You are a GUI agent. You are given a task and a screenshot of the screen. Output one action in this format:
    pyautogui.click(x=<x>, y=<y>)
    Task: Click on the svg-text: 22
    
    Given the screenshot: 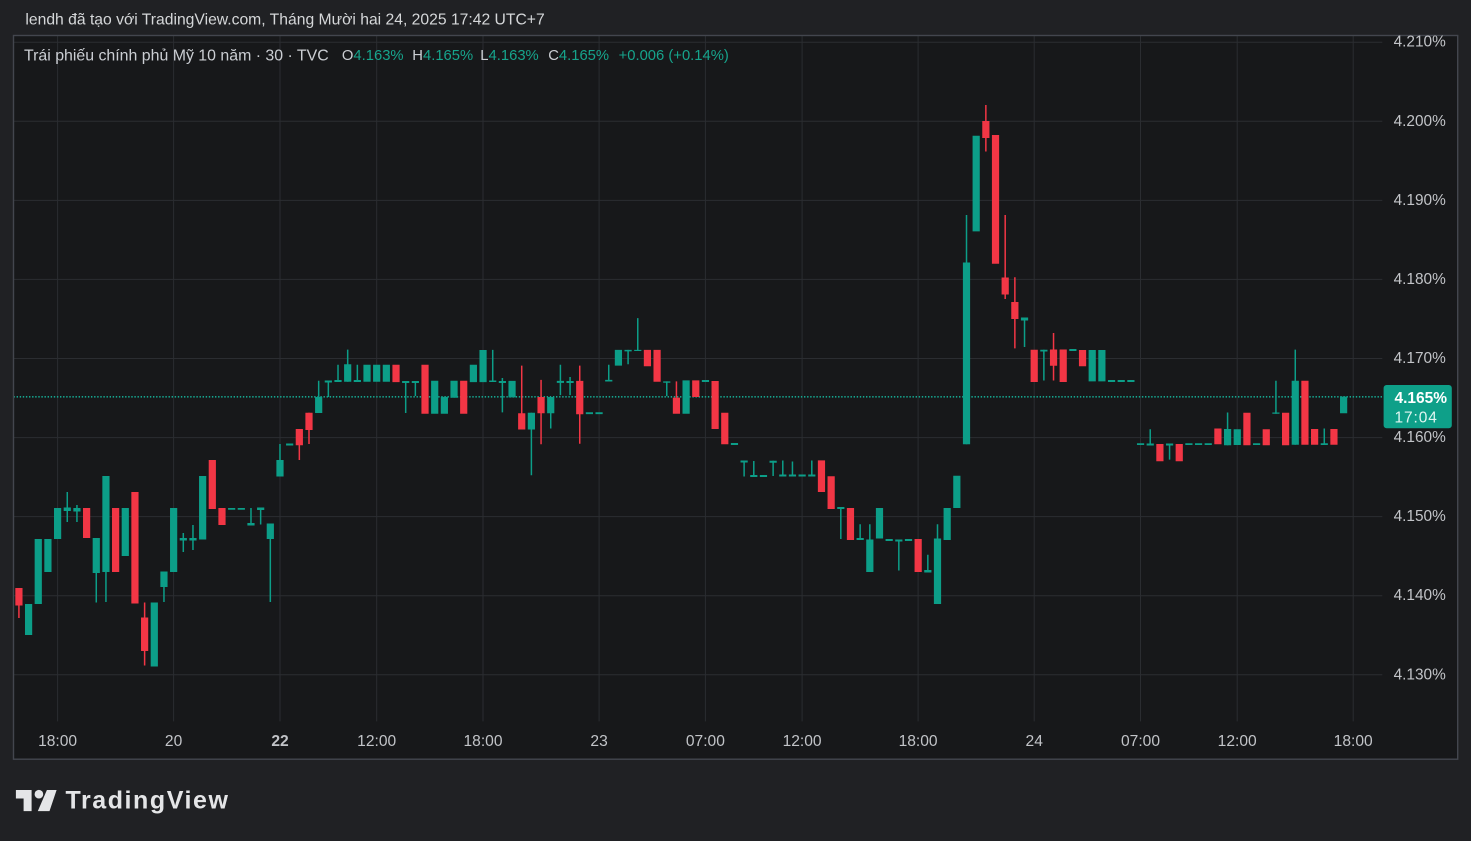 What is the action you would take?
    pyautogui.click(x=280, y=741)
    